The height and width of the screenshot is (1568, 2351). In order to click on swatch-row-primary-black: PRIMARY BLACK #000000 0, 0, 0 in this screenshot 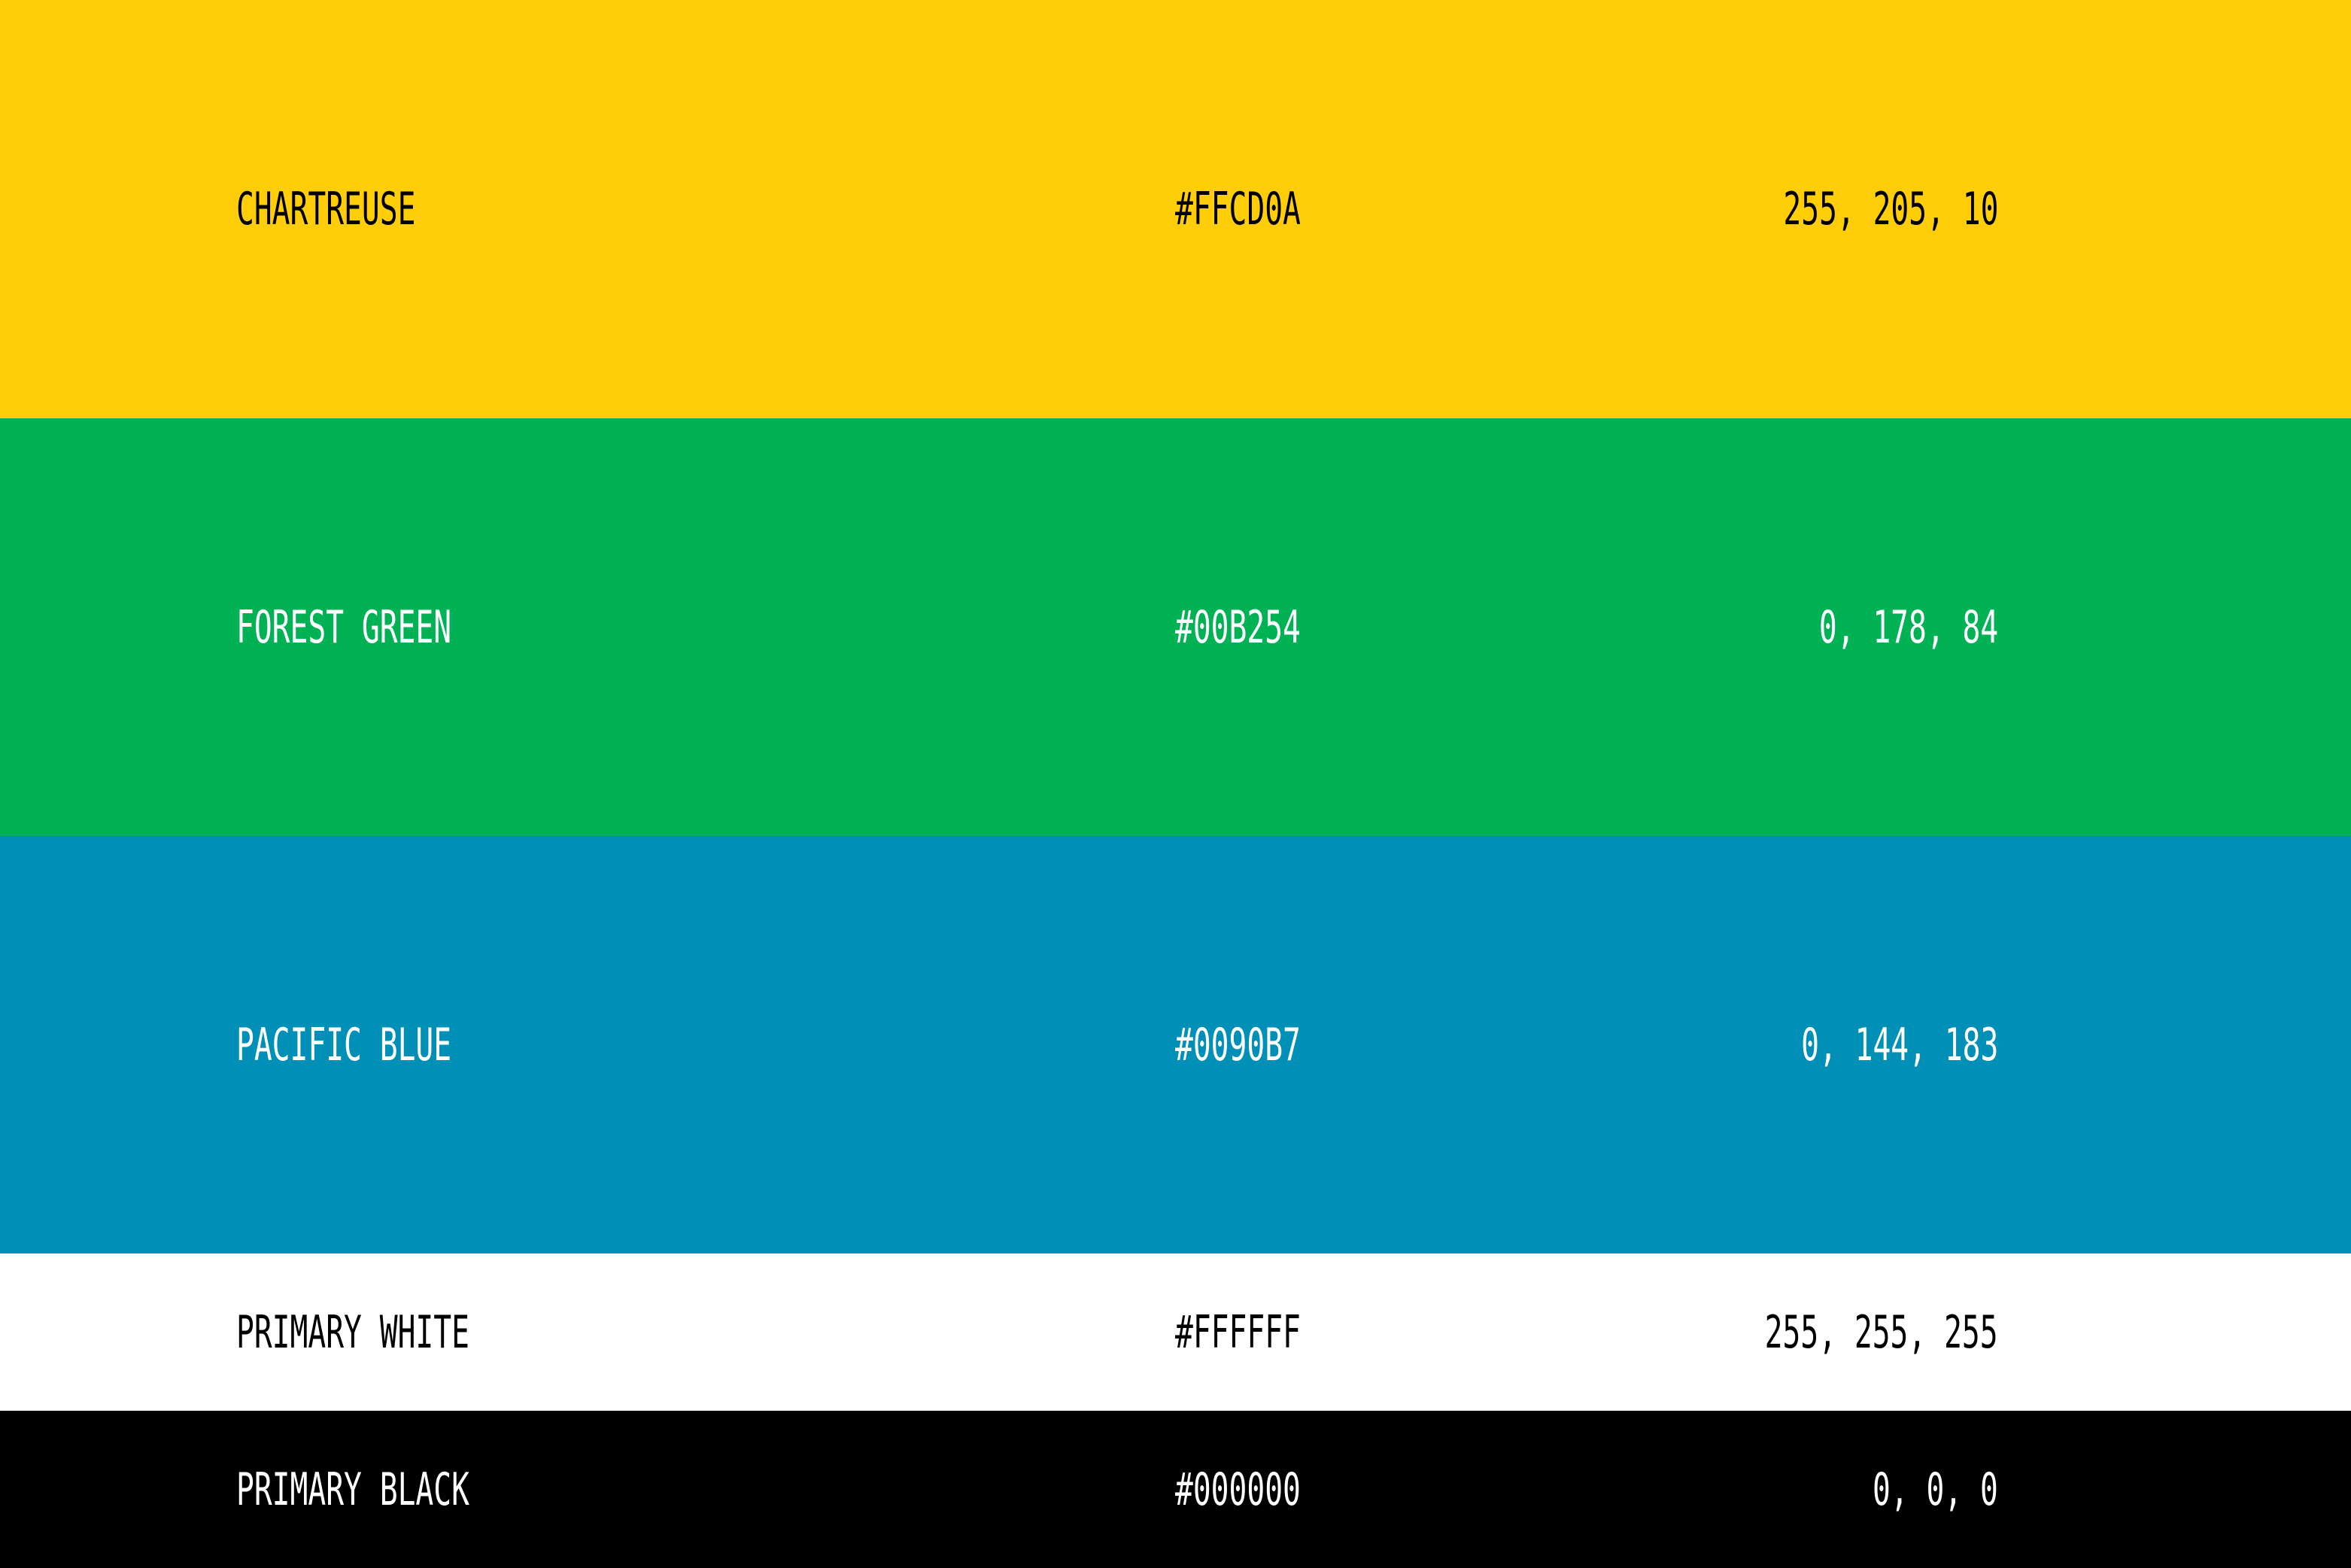, I will do `click(1176, 1489)`.